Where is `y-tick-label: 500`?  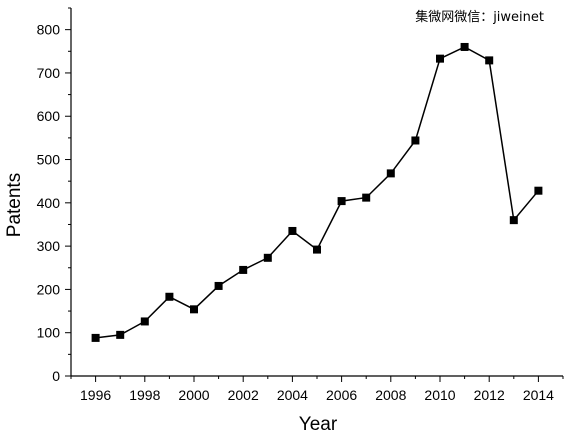 y-tick-label: 500 is located at coordinates (49, 160).